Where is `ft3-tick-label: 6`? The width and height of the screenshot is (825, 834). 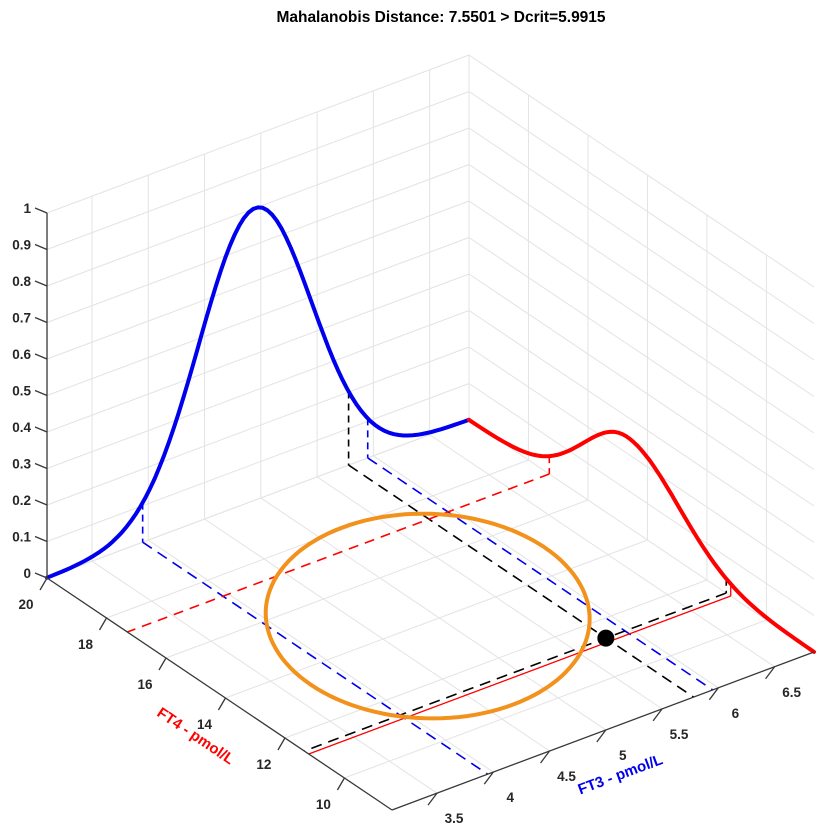 ft3-tick-label: 6 is located at coordinates (736, 713).